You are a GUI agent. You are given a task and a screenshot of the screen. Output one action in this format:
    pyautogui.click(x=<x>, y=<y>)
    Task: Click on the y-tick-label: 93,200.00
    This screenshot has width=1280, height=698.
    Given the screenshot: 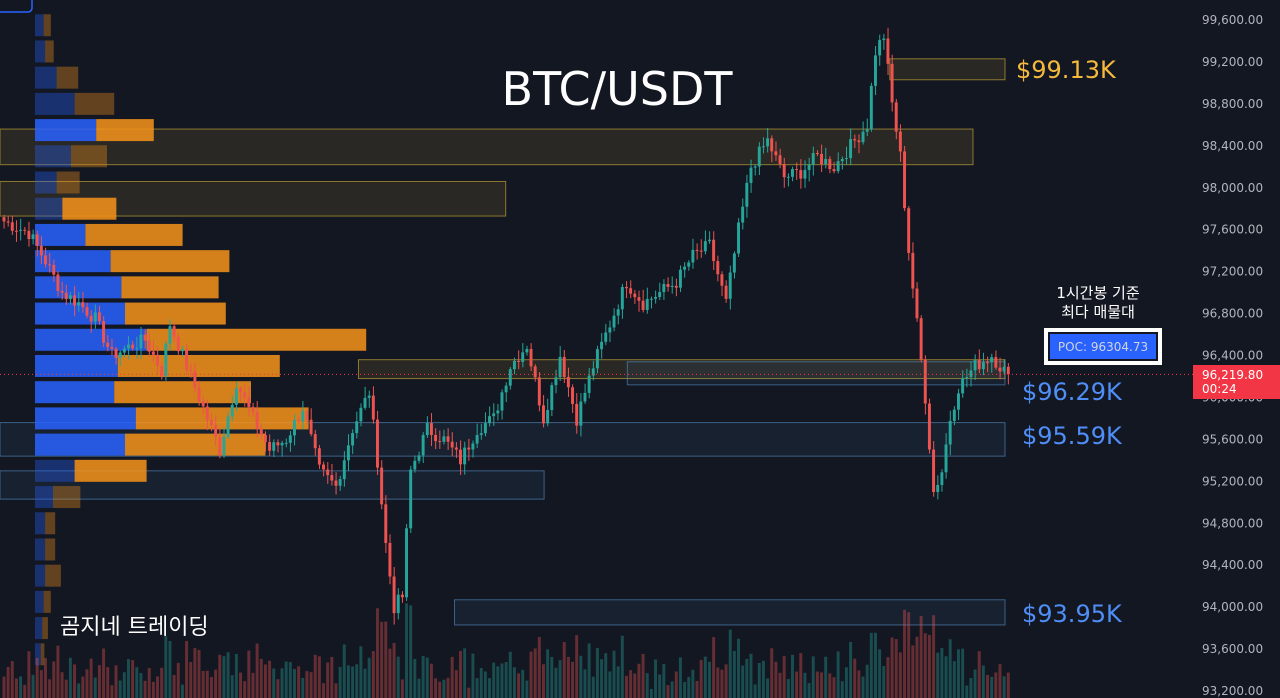 What is the action you would take?
    pyautogui.click(x=1232, y=691)
    